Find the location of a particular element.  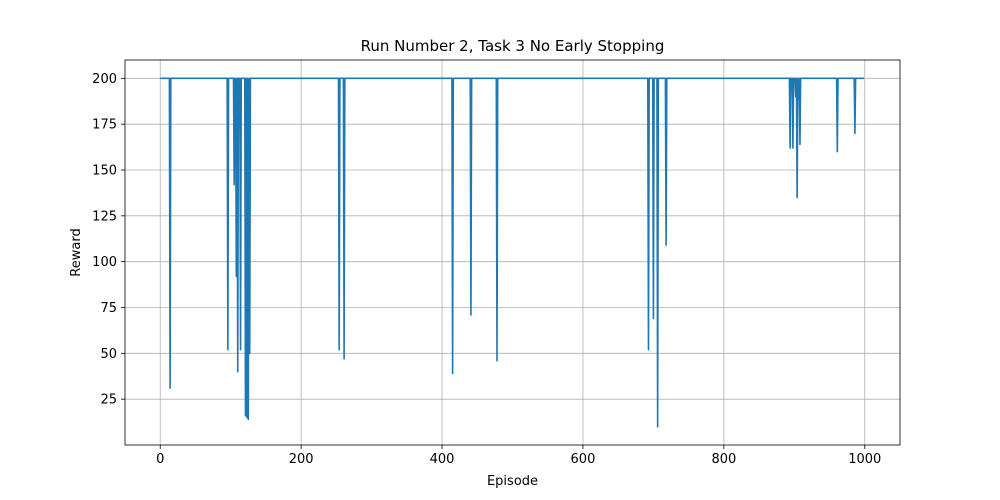

y-tick-label: 175 is located at coordinates (104, 125).